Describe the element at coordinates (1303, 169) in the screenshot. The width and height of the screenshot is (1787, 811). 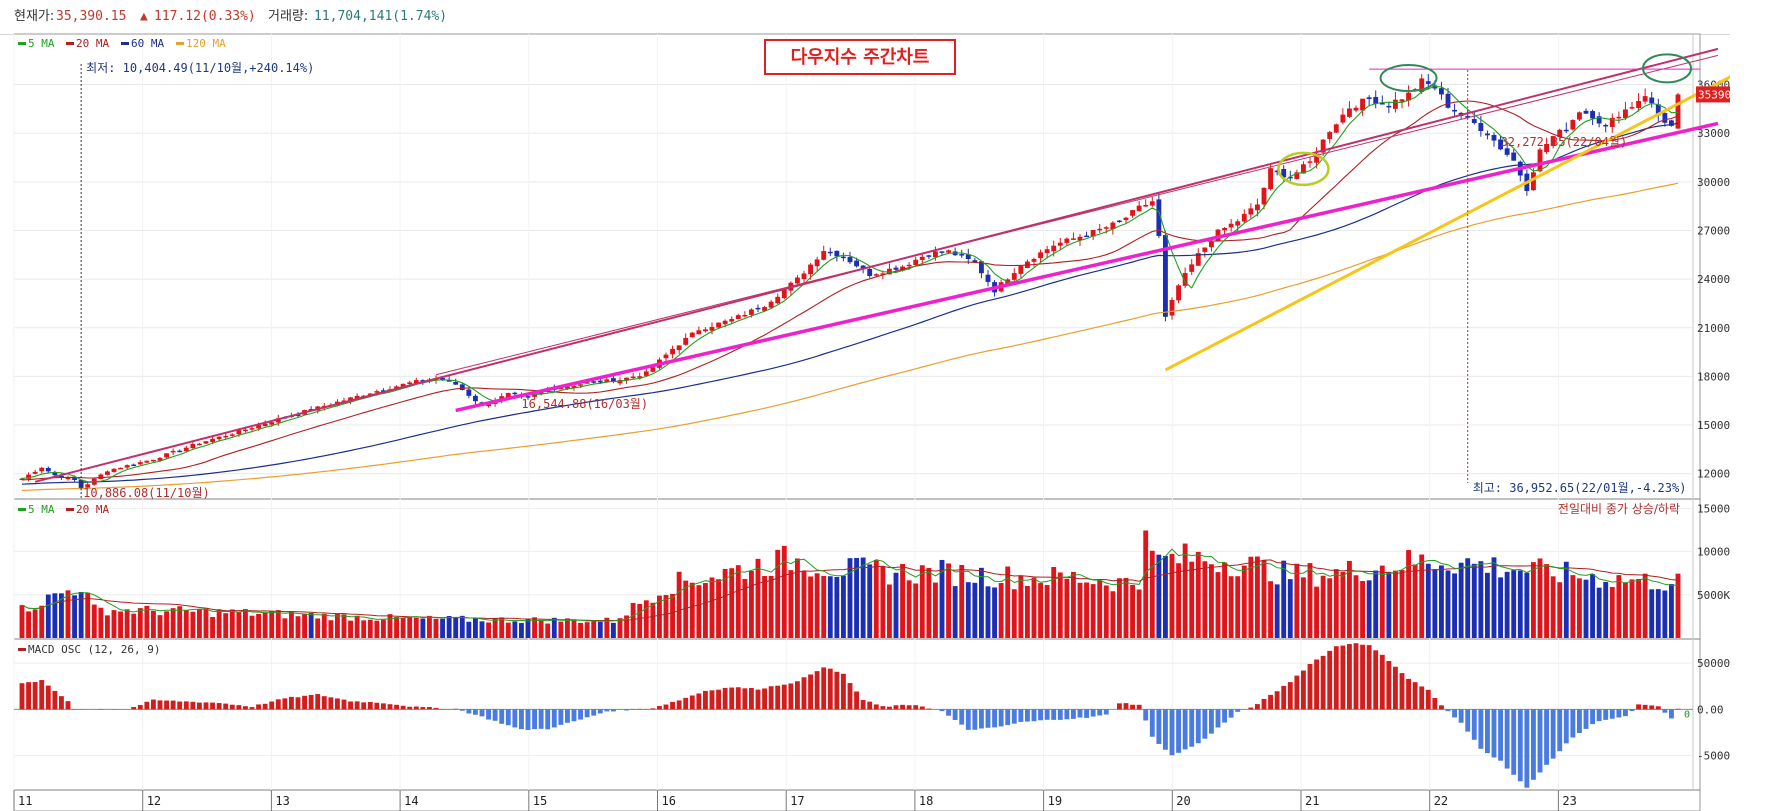
I see `breakout-circle` at that location.